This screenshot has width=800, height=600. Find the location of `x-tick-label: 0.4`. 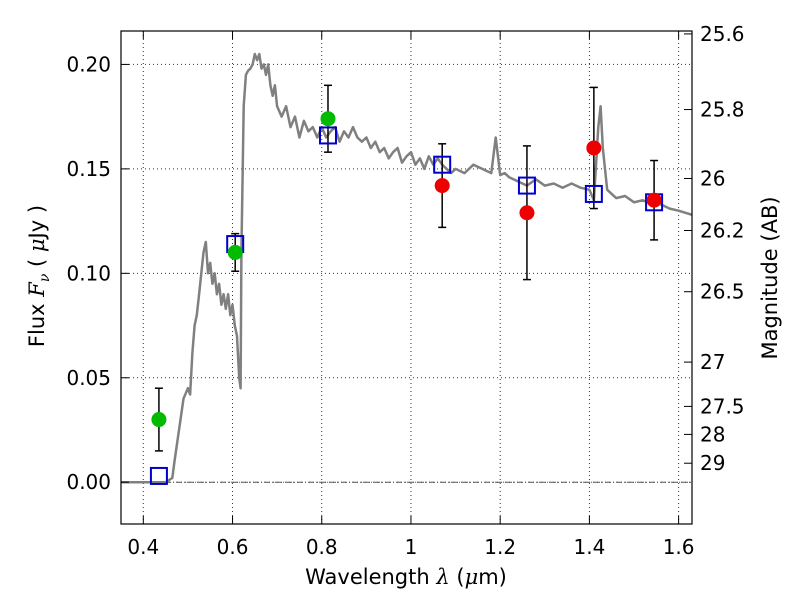

x-tick-label: 0.4 is located at coordinates (143, 547).